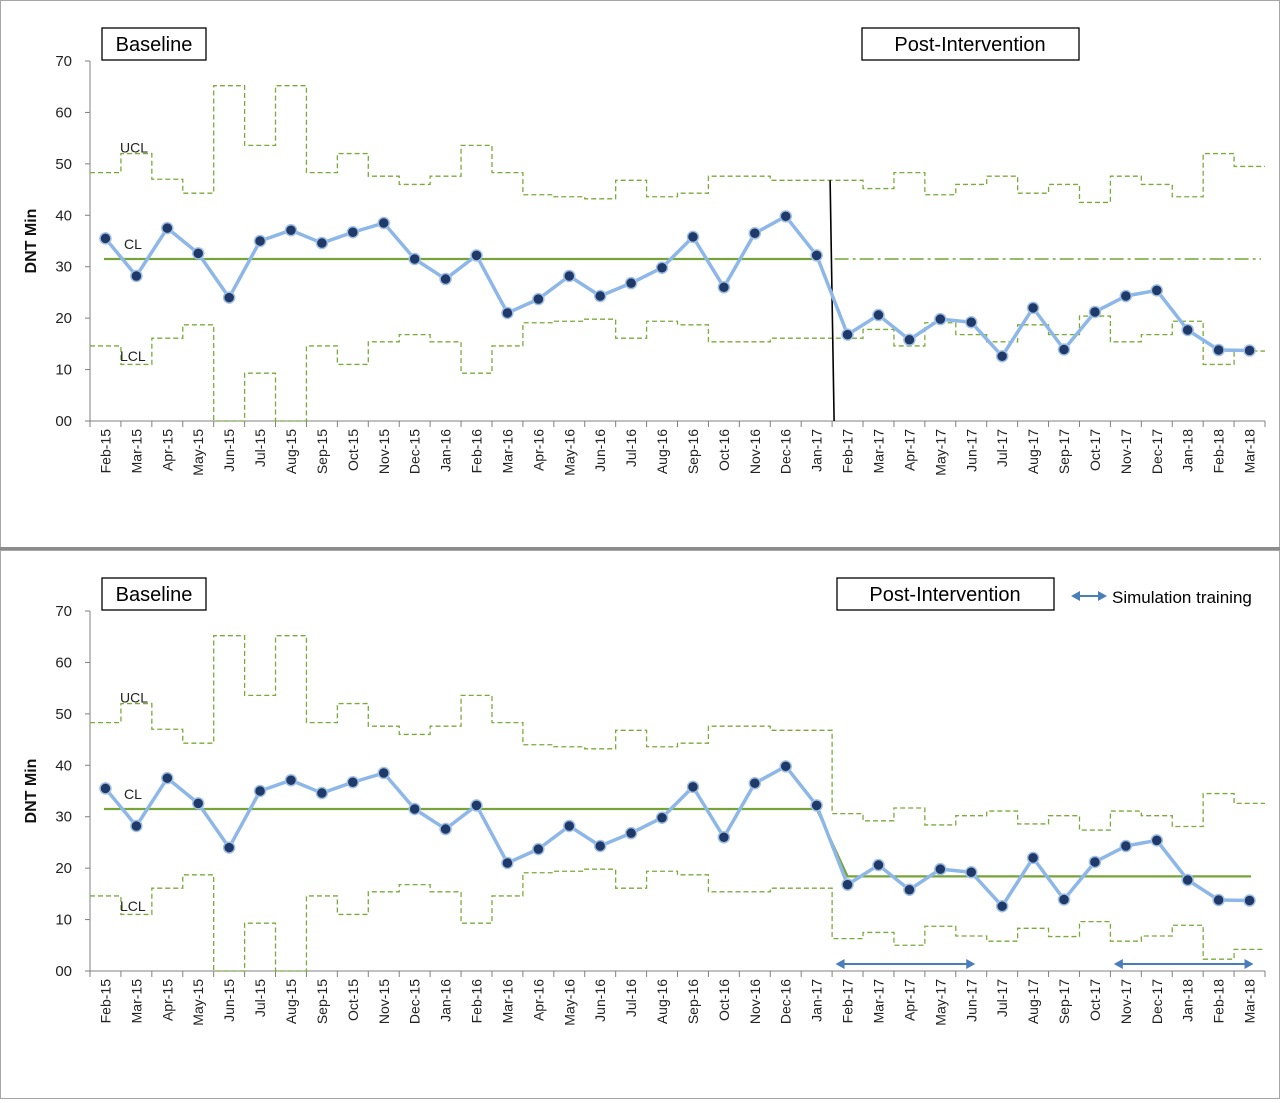  Describe the element at coordinates (63, 61) in the screenshot. I see `y-tick-label: 70` at that location.